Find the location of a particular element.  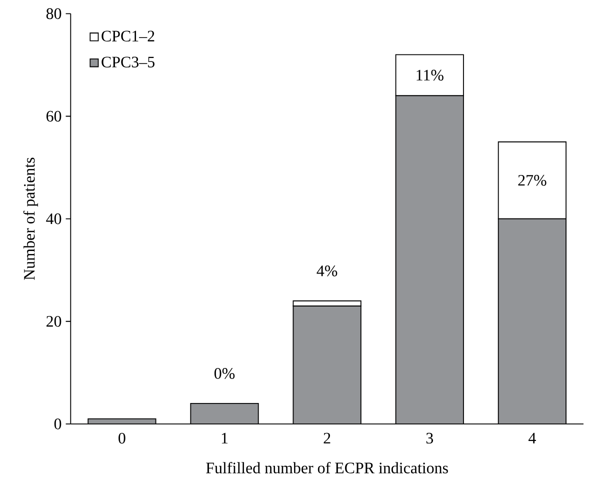

annotation: 0% is located at coordinates (224, 374).